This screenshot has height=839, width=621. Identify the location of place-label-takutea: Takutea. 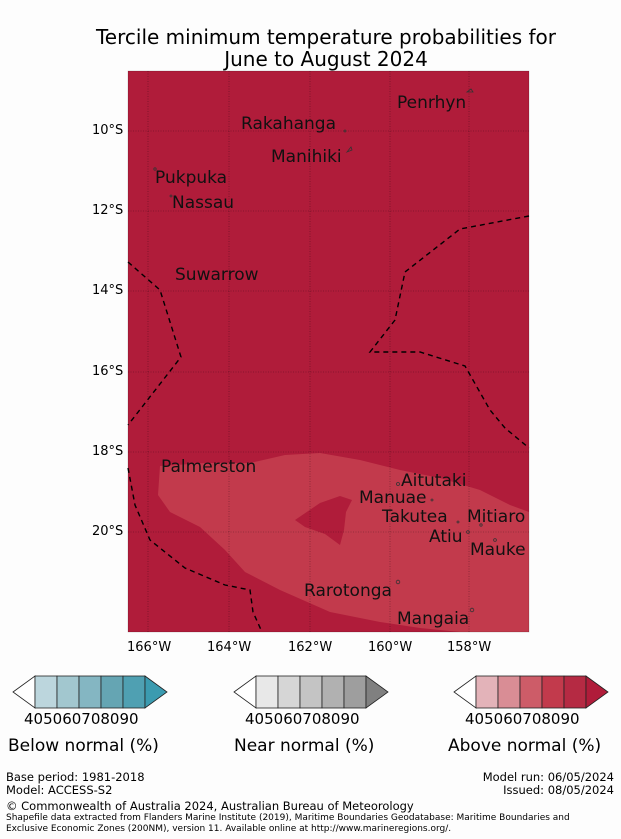
(415, 517).